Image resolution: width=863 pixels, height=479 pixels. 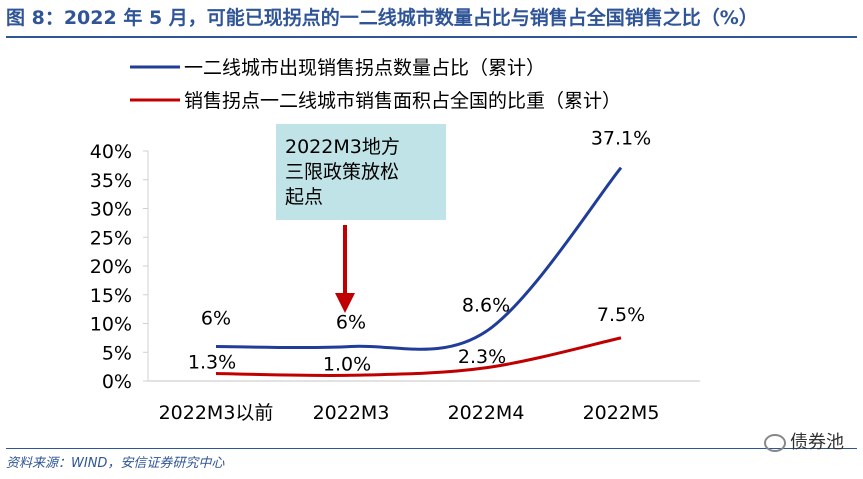 What do you see at coordinates (775, 443) in the screenshot?
I see `wechat-icon` at bounding box center [775, 443].